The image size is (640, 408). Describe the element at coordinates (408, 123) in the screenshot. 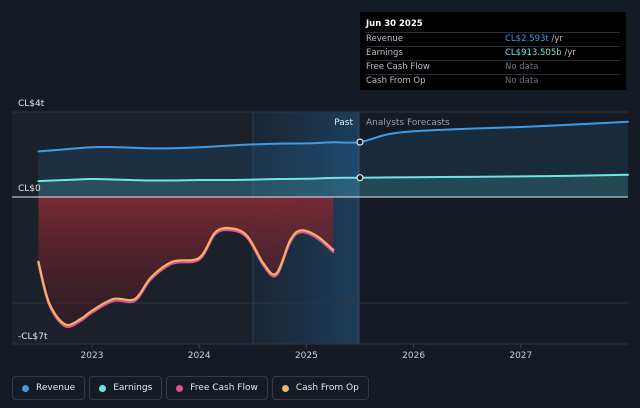

I see `forecast-label: Analysts Forecasts` at that location.